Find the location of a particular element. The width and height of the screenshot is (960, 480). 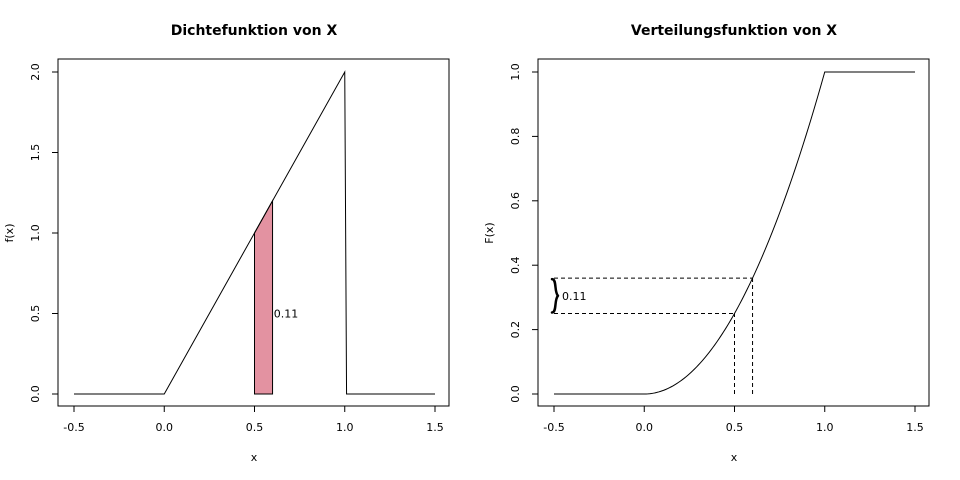

cdf-x-tick-label: 0.5 is located at coordinates (735, 427).